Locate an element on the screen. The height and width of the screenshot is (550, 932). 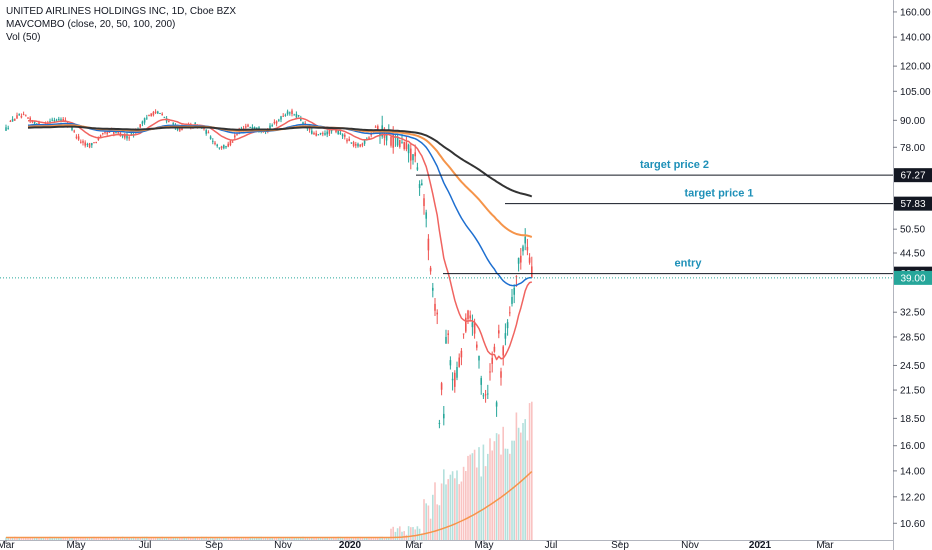
level-price-tag-label: 57.83 is located at coordinates (912, 204).